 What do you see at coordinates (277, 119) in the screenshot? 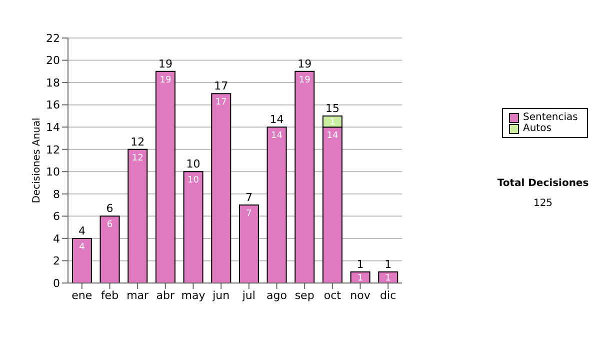
I see `total-label: 14` at bounding box center [277, 119].